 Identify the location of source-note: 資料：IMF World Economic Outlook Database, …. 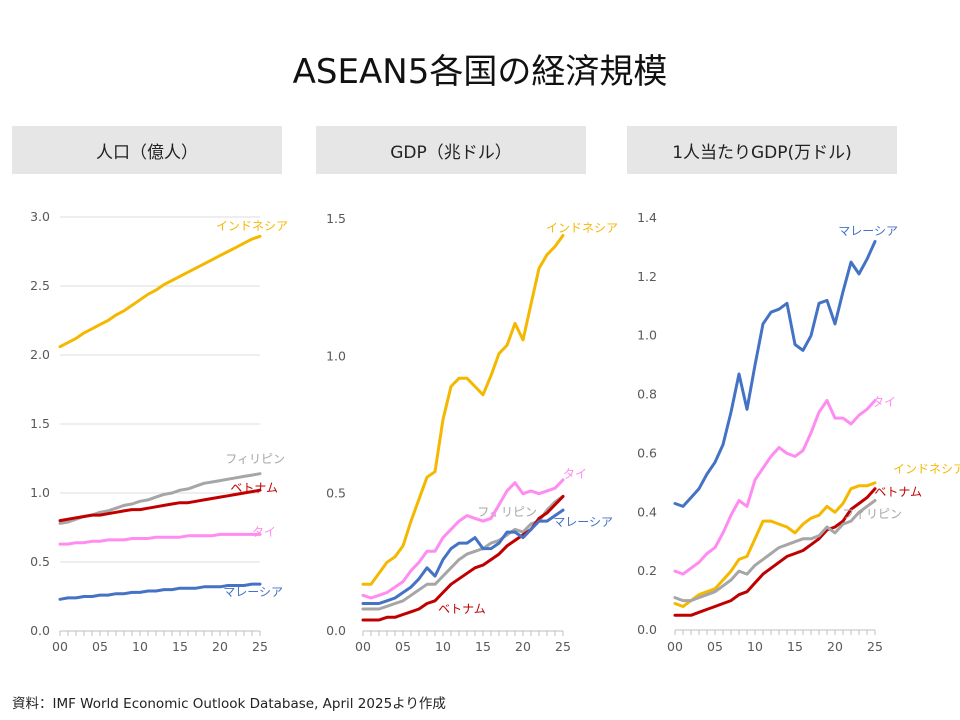
(229, 704).